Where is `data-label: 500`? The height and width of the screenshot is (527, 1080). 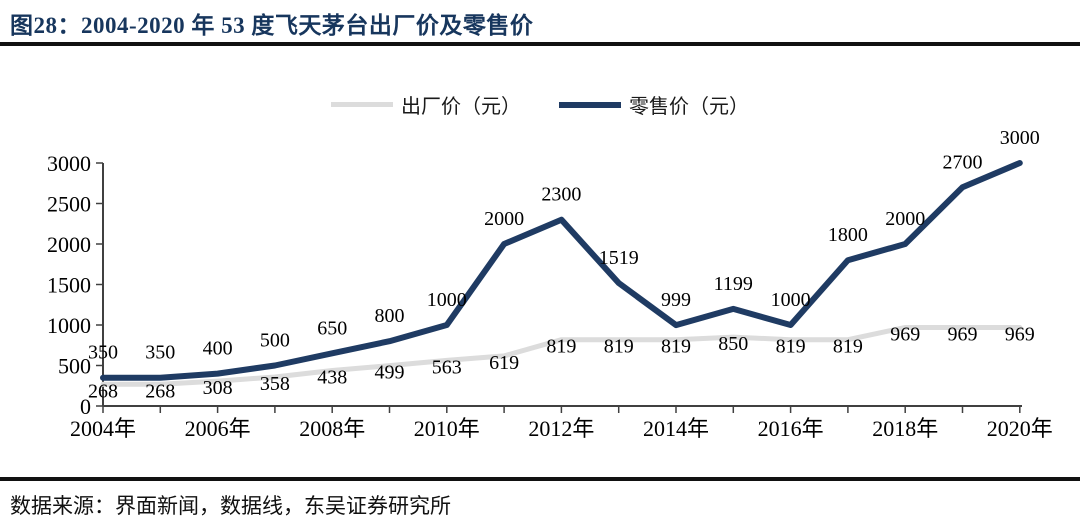
data-label: 500 is located at coordinates (275, 341).